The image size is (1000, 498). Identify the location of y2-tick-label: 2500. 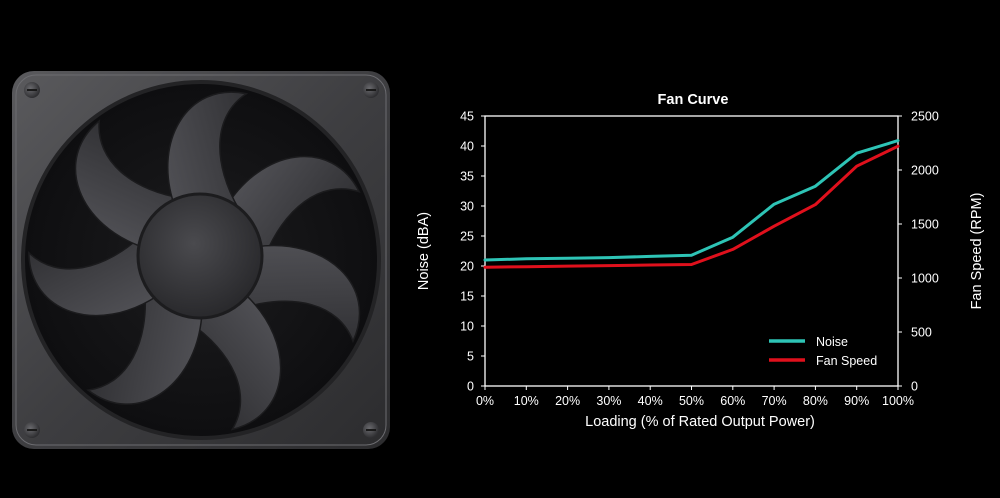
(925, 117).